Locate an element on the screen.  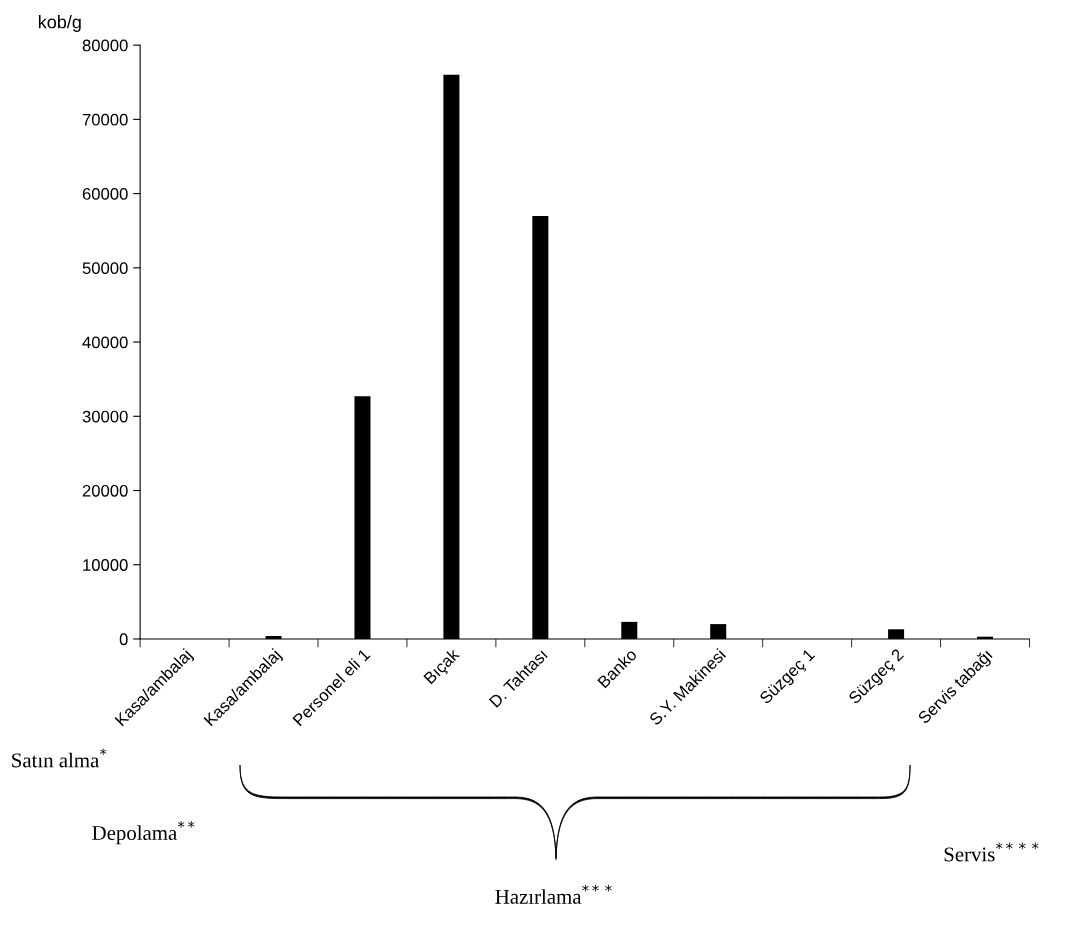
y-tick-label: 10000 is located at coordinates (105, 565).